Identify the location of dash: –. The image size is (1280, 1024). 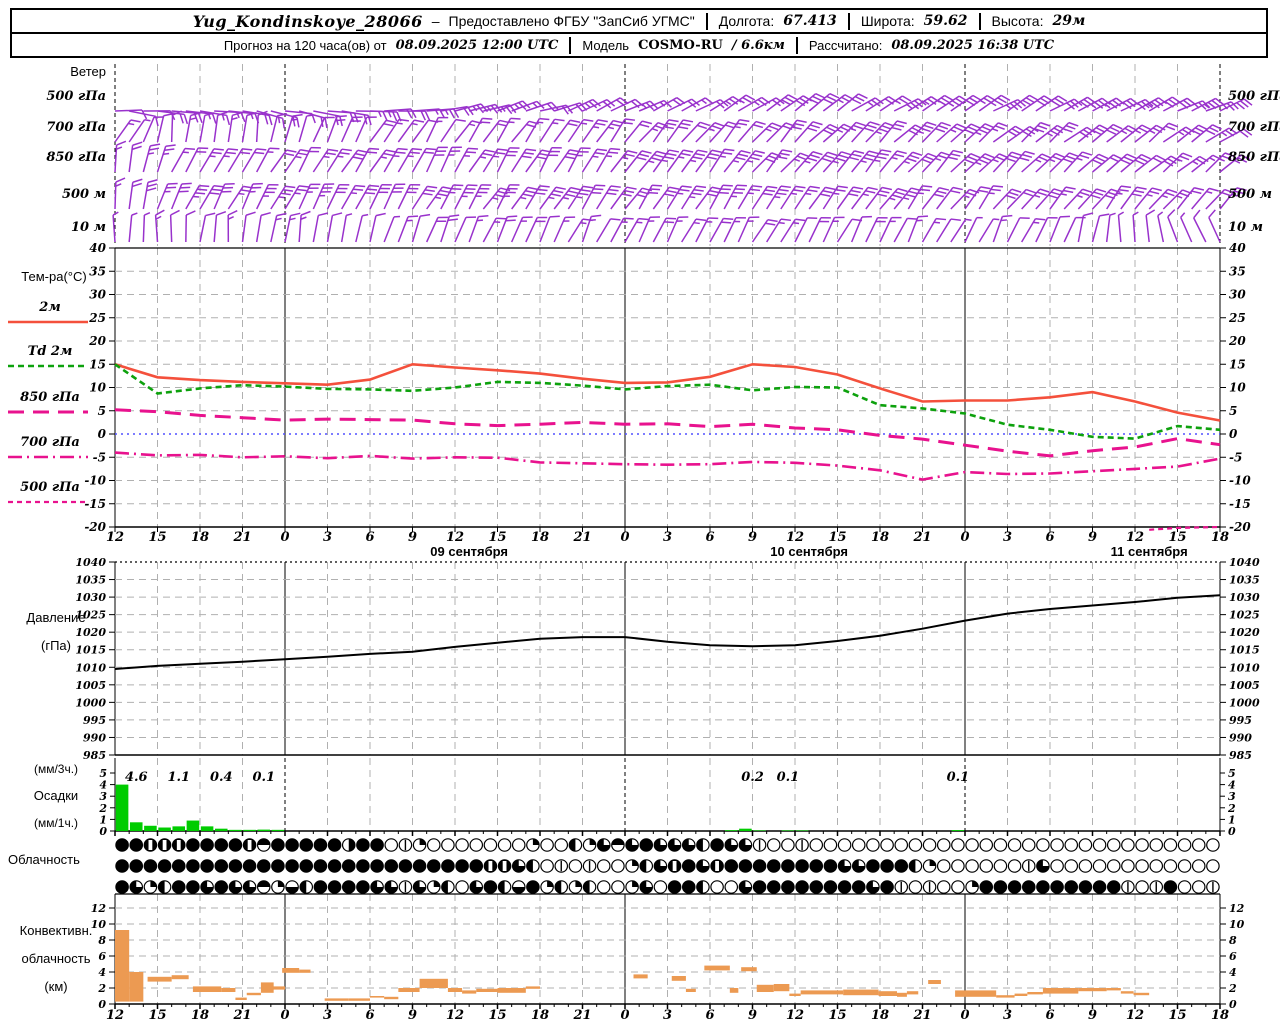
(435, 21).